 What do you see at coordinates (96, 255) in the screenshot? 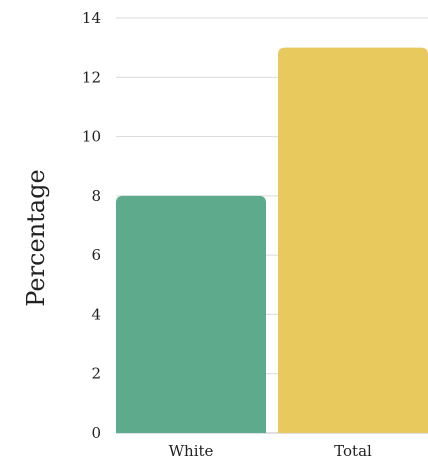
I see `y-tick-label: 6` at bounding box center [96, 255].